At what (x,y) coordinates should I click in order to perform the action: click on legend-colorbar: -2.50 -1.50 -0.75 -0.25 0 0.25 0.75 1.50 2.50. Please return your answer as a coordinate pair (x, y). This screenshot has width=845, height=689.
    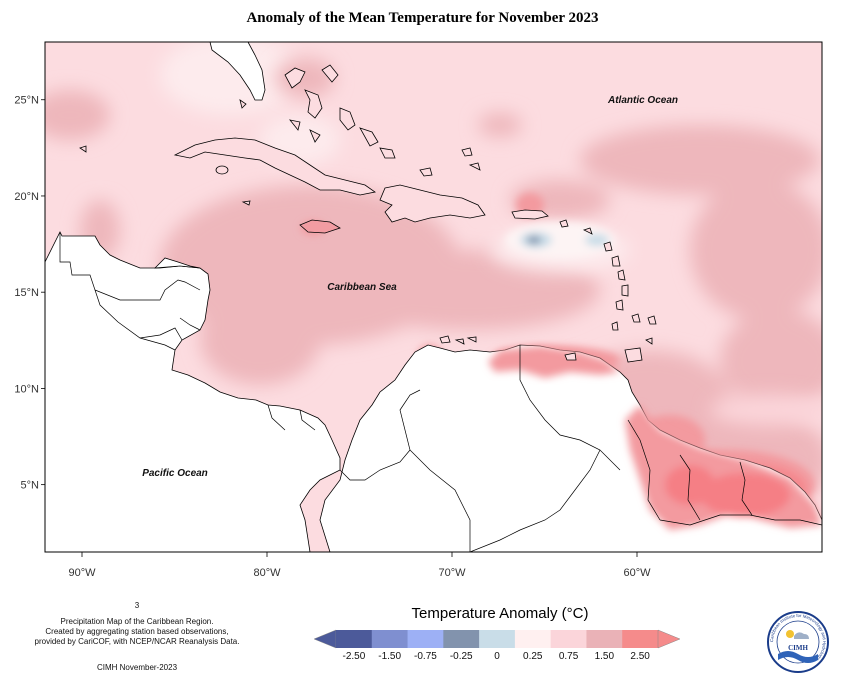
    Looking at the image, I should click on (497, 645).